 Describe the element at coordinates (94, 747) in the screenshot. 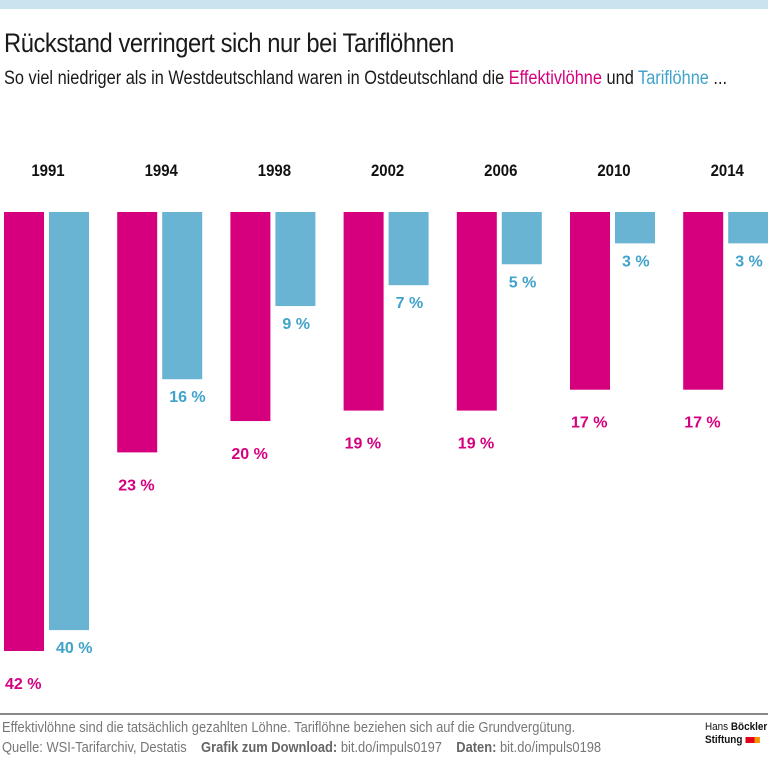

I see `source-text: Quelle: WSI-Tarifarchiv, Destatis` at that location.